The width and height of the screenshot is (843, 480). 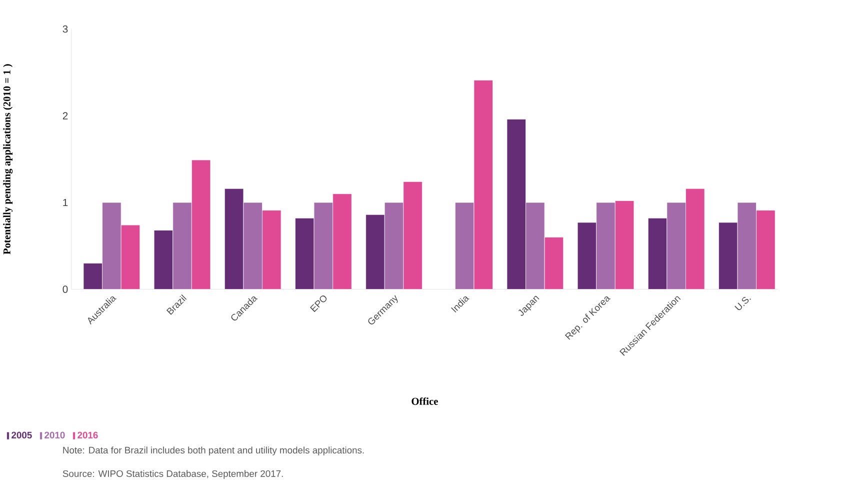 What do you see at coordinates (22, 435) in the screenshot?
I see `legend-label: 2005` at bounding box center [22, 435].